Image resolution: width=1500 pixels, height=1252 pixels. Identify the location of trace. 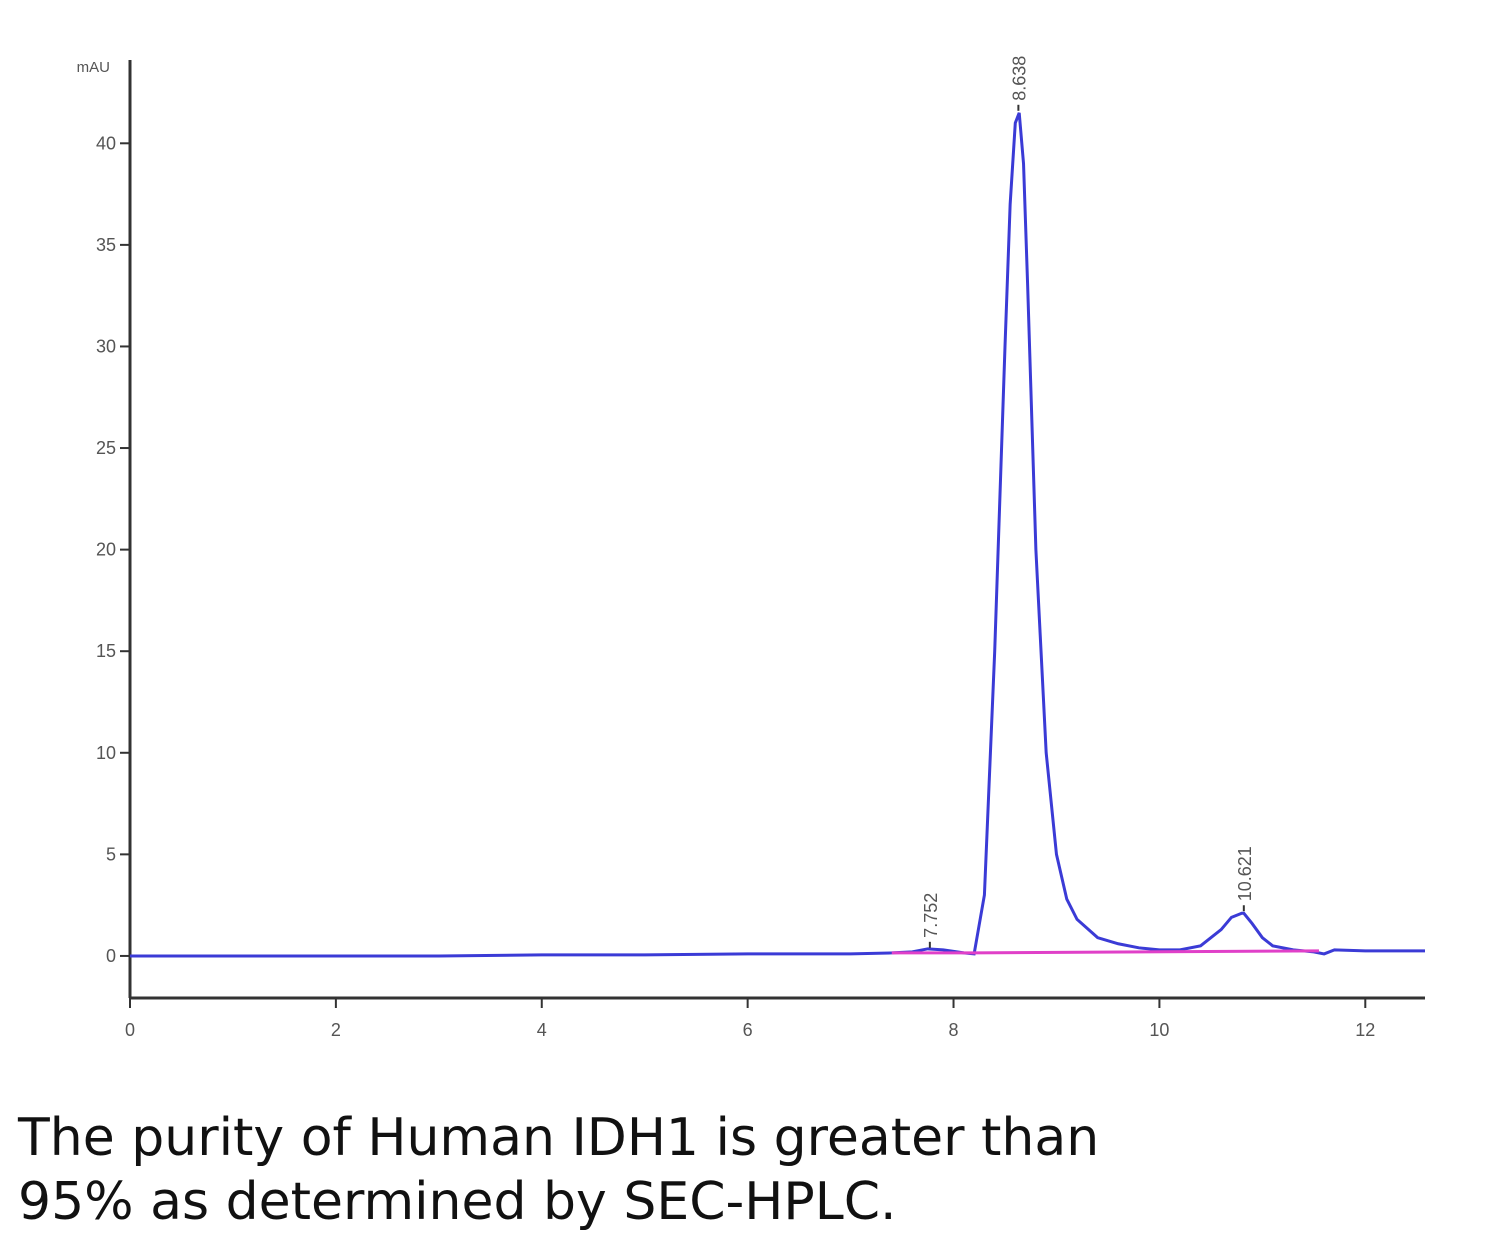
(1105, 952).